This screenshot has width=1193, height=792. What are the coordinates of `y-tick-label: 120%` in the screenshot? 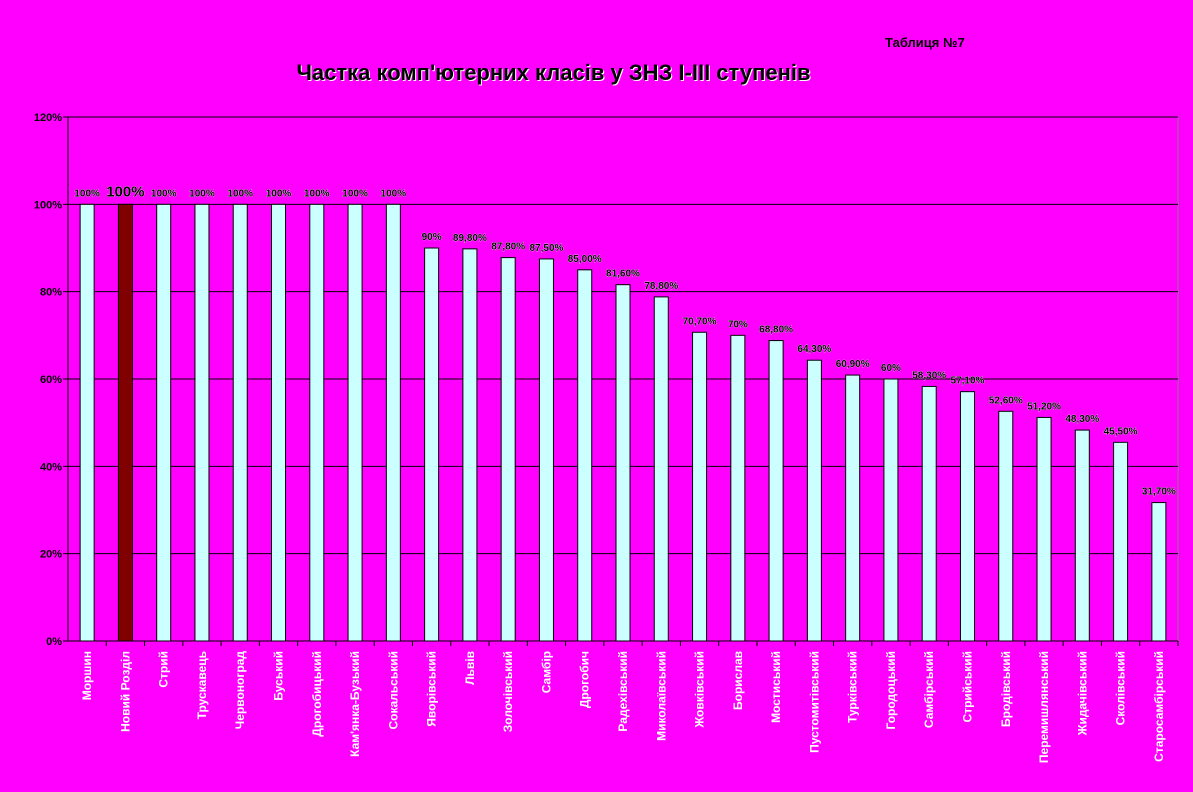 It's located at (48, 118).